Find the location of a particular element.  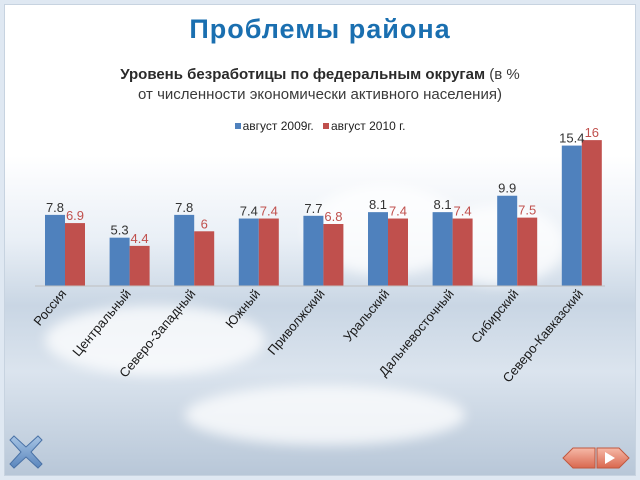

category-label-5: Уральский is located at coordinates (366, 315).